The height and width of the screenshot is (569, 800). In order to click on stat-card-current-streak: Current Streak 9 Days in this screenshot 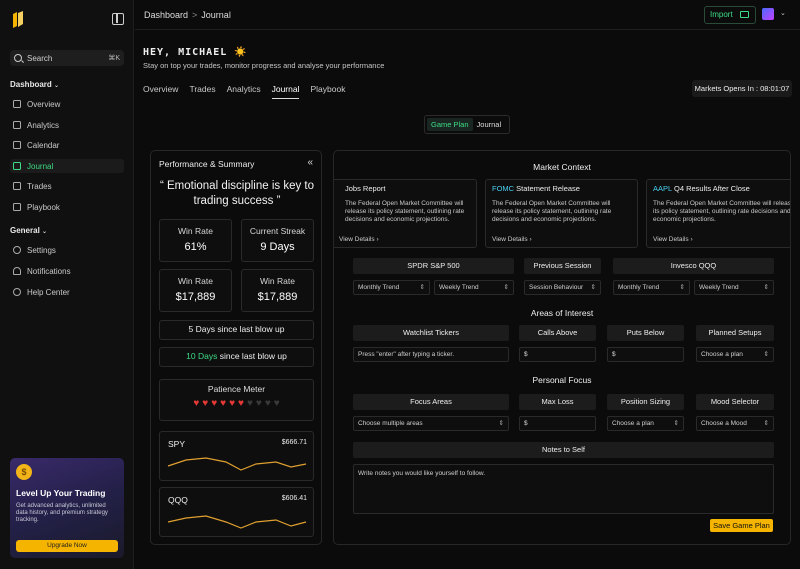, I will do `click(277, 240)`.